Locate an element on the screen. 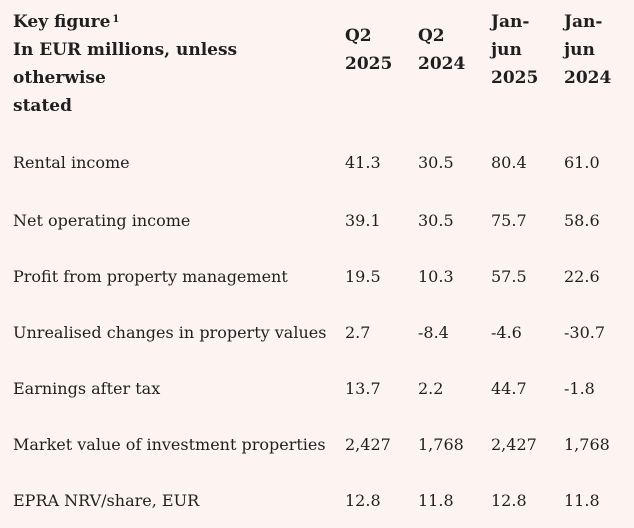 Image resolution: width=634 pixels, height=528 pixels. cell-q2-2024: 1,768 is located at coordinates (441, 444).